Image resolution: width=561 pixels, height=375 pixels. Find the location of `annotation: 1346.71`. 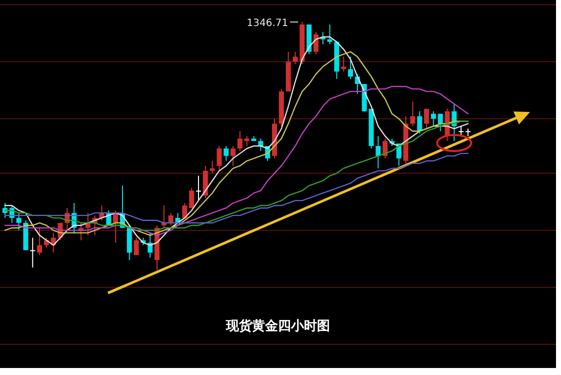

annotation: 1346.71 is located at coordinates (267, 23).